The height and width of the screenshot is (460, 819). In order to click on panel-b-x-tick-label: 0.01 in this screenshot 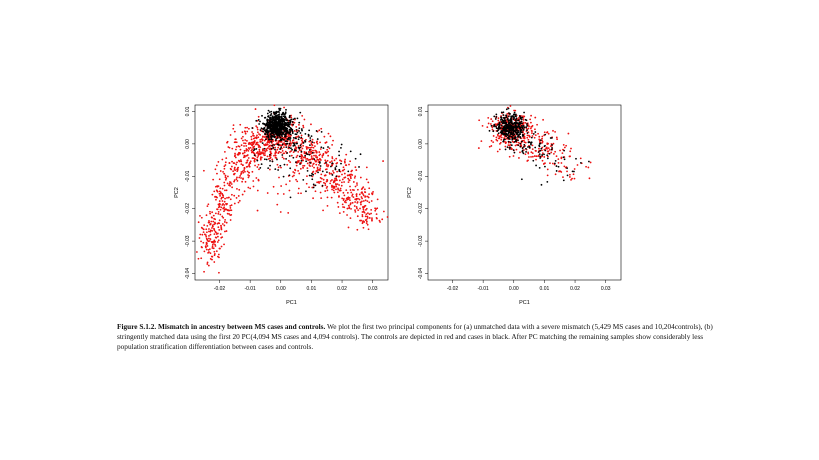, I will do `click(545, 289)`.